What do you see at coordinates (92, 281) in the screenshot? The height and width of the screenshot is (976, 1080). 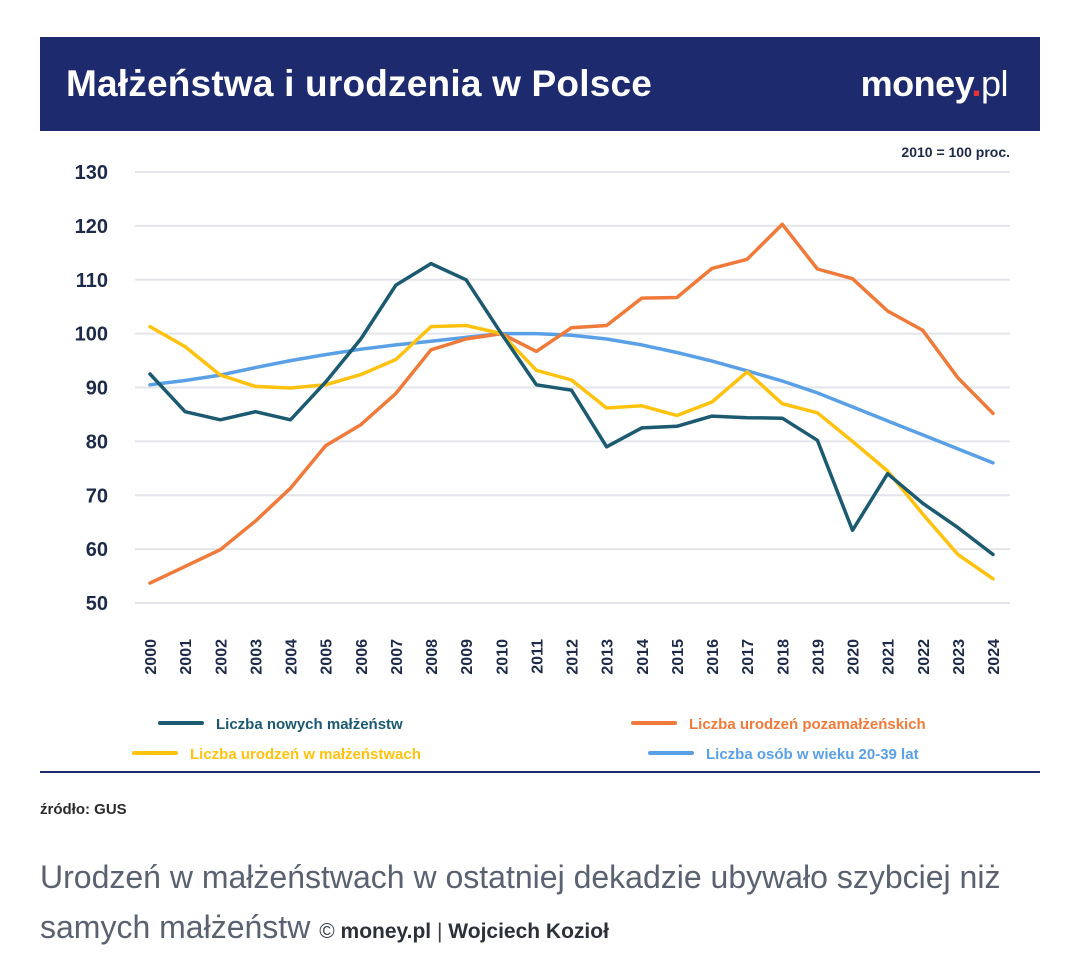 I see `y-tick-label: 110` at bounding box center [92, 281].